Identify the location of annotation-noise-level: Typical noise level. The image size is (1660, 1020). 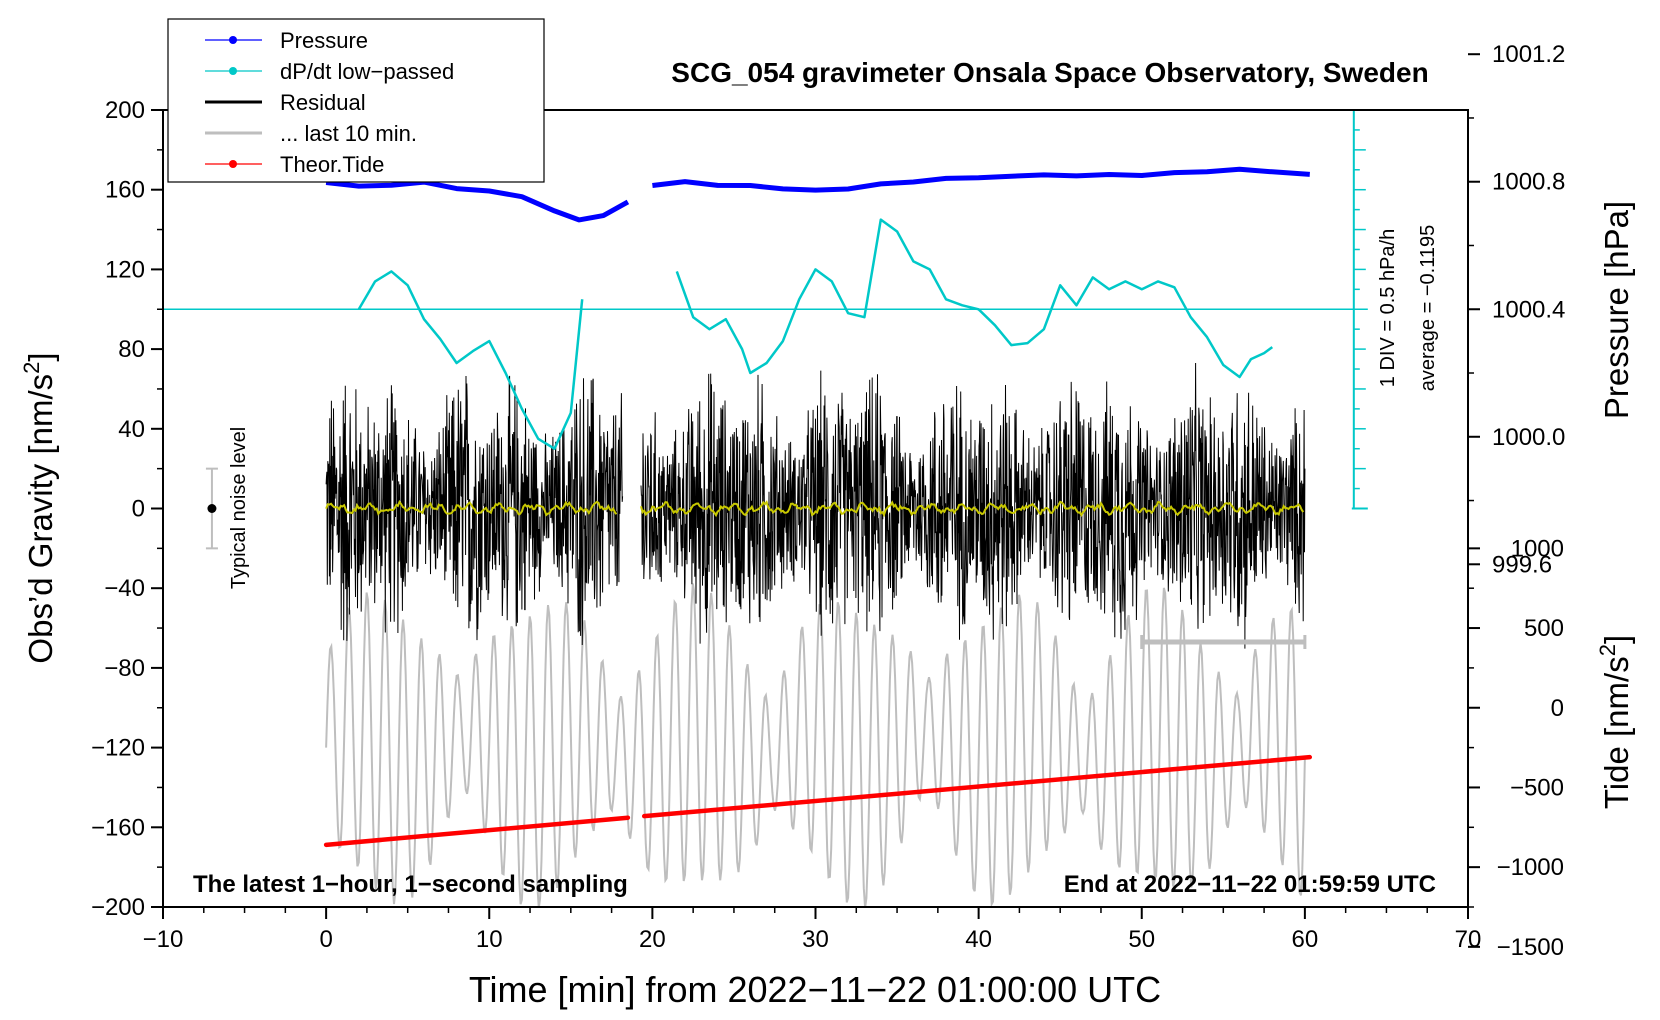
(239, 508).